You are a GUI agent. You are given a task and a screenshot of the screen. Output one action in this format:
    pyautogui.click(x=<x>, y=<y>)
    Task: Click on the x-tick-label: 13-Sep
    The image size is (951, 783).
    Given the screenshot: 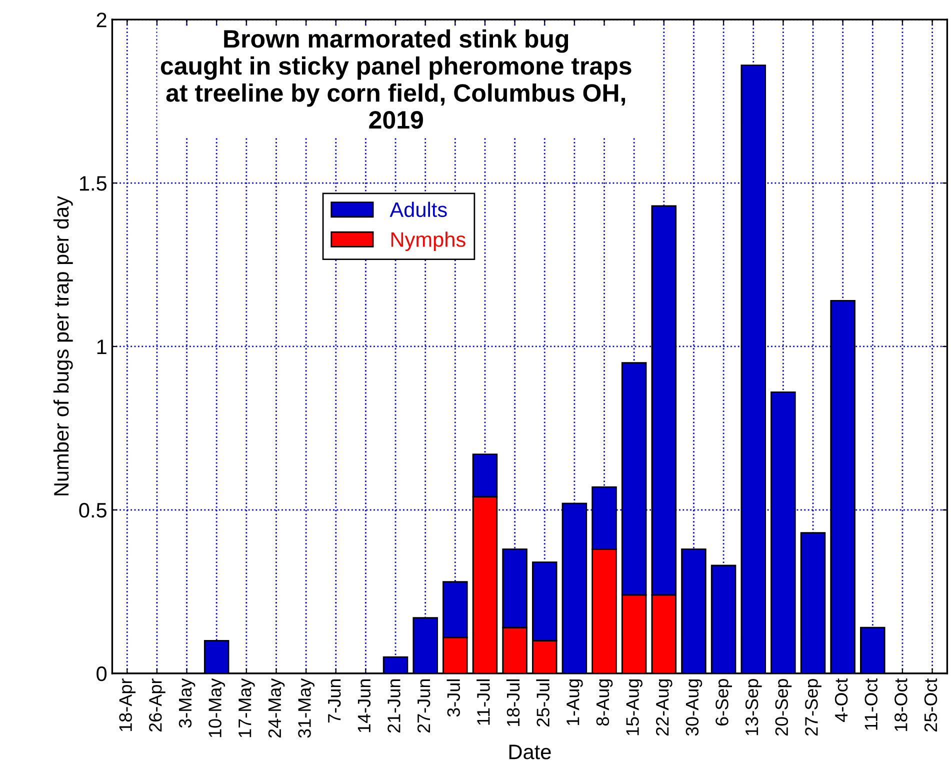 What is the action you would take?
    pyautogui.click(x=753, y=707)
    